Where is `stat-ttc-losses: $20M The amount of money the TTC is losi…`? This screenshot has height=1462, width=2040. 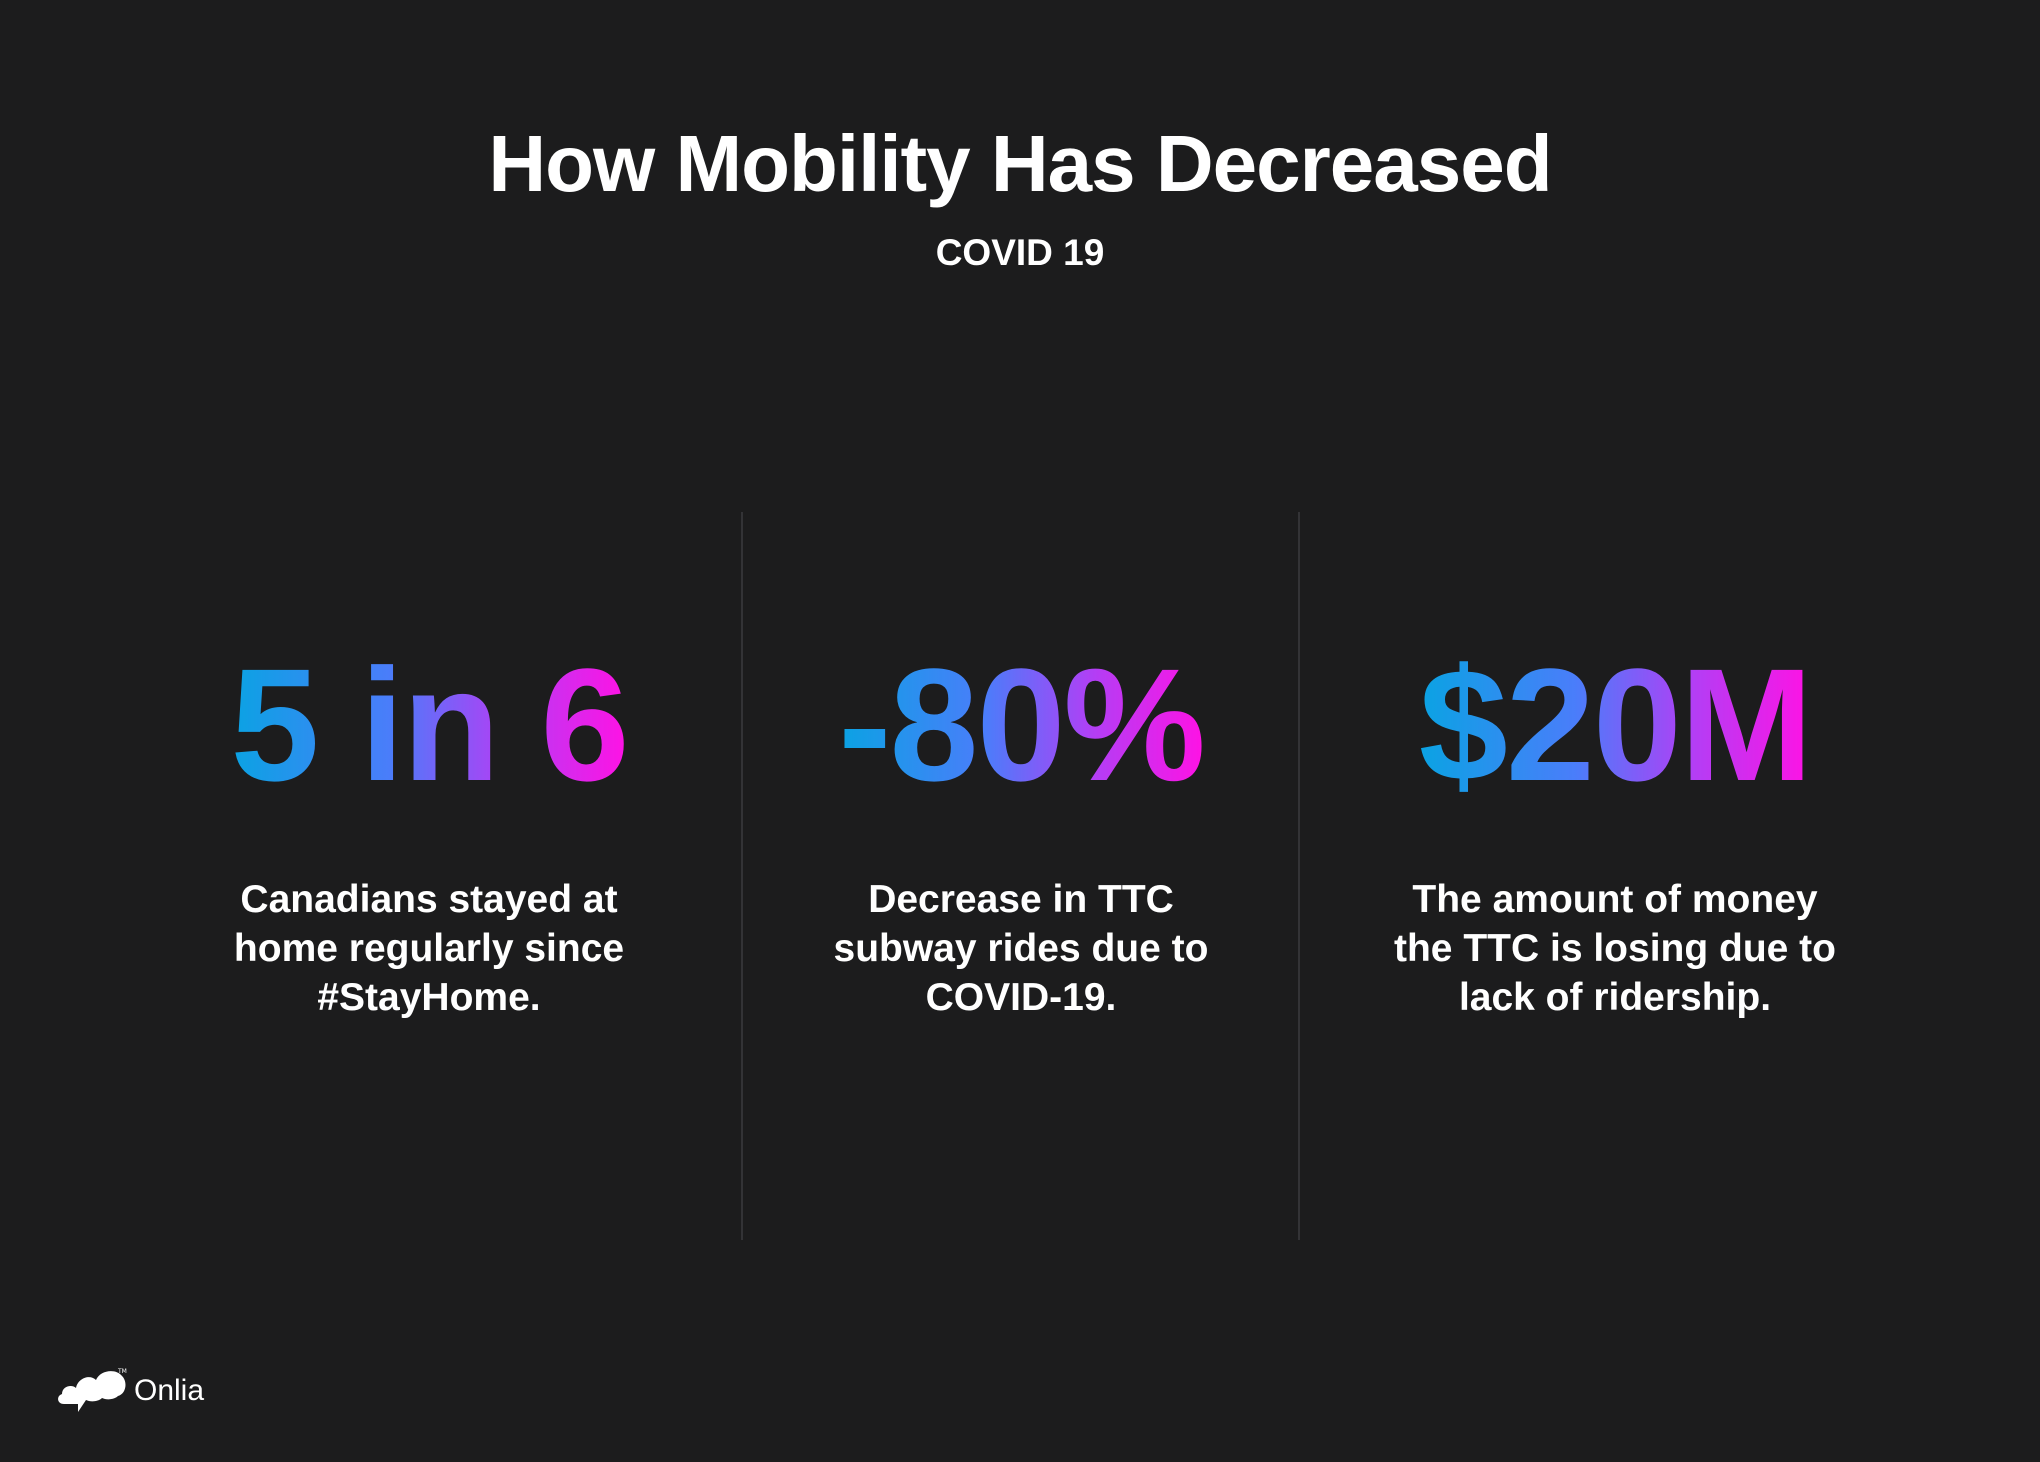
stat-ttc-losses: $20M The amount of money the TTC is losi… is located at coordinates (1615, 823).